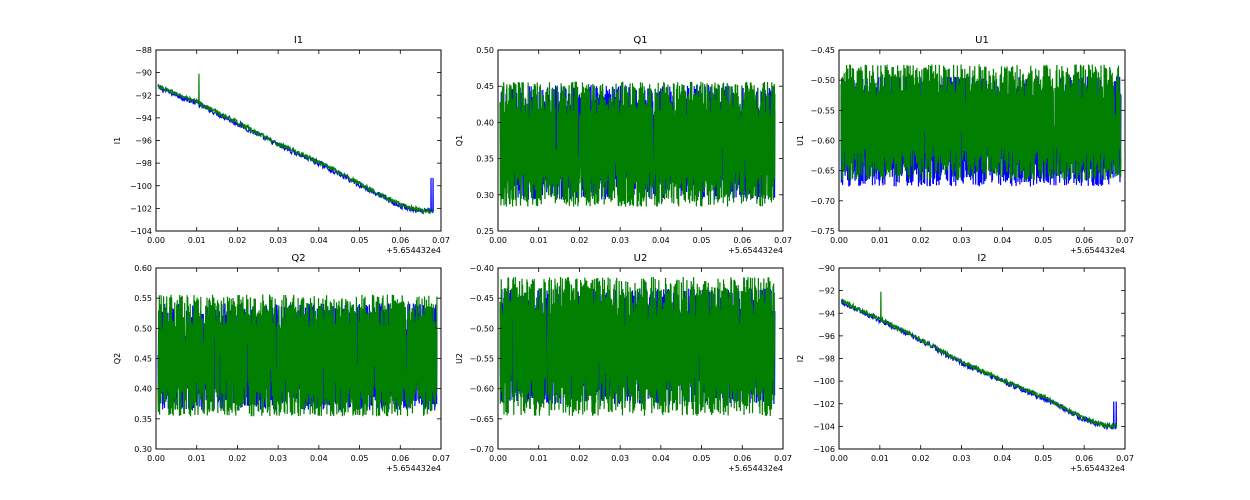 The image size is (1250, 500). I want to click on y-axis-label: Q2, so click(117, 358).